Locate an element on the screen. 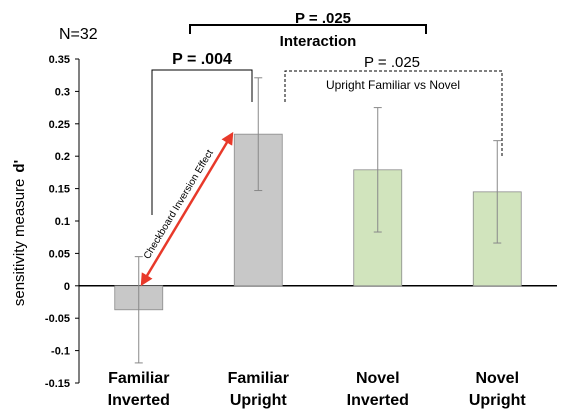 The width and height of the screenshot is (572, 420). upright-p-value: P = .025 is located at coordinates (392, 62).